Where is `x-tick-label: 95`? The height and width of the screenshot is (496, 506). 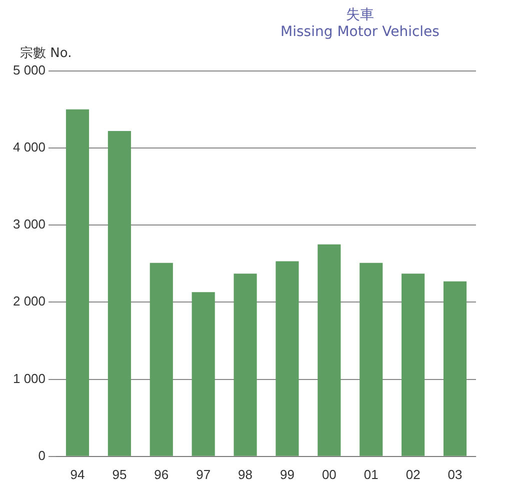 x-tick-label: 95 is located at coordinates (119, 474).